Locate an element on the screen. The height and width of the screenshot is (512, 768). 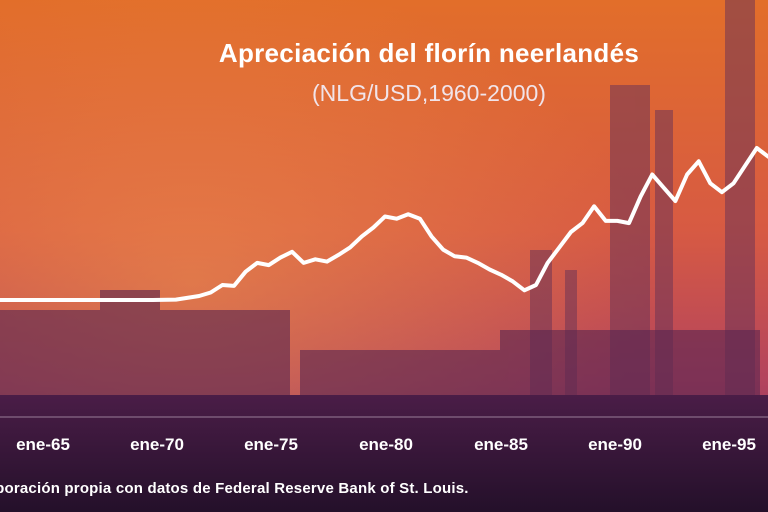
x-tick-label: ene-90 is located at coordinates (615, 444).